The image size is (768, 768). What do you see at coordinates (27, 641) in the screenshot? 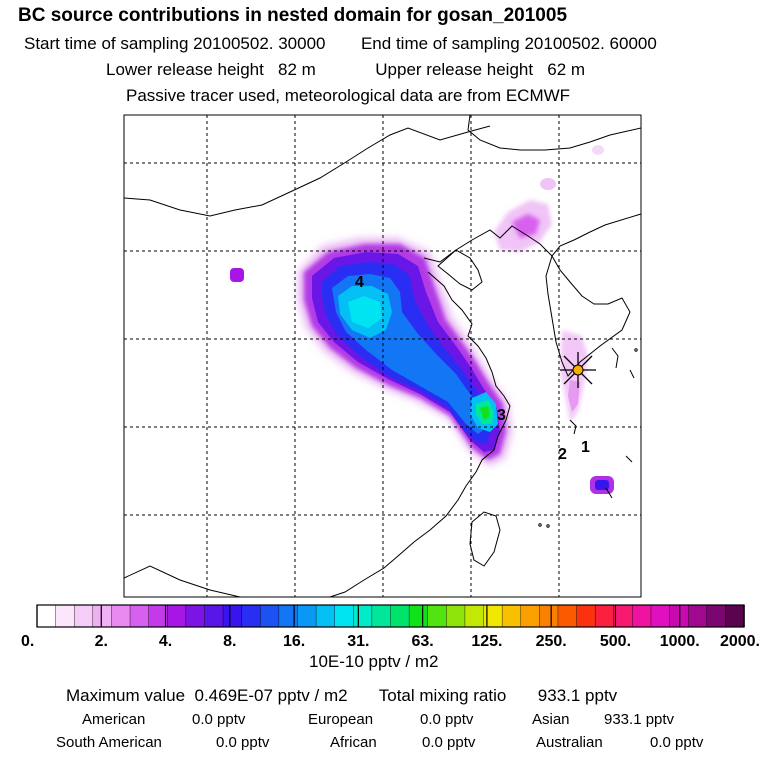
I see `colorbar-tick-label: 0.` at bounding box center [27, 641].